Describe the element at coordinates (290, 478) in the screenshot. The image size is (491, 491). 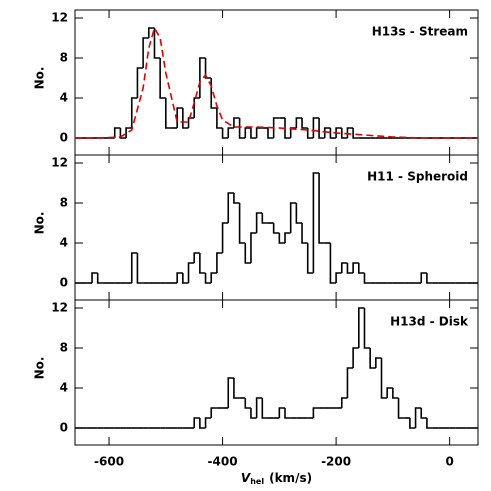
I see `x-axis-label-unit: (km/s)` at that location.